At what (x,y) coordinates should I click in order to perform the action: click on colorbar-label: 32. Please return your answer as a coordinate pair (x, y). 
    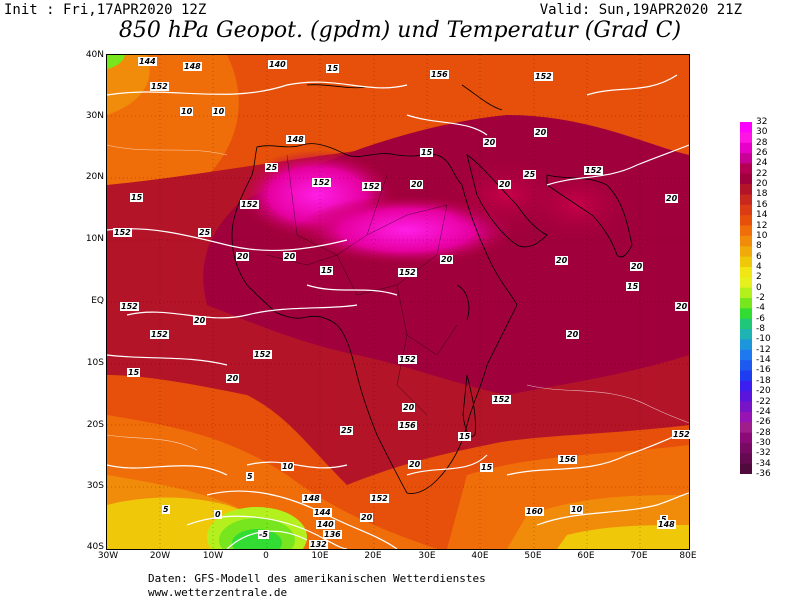
    Looking at the image, I should click on (762, 122).